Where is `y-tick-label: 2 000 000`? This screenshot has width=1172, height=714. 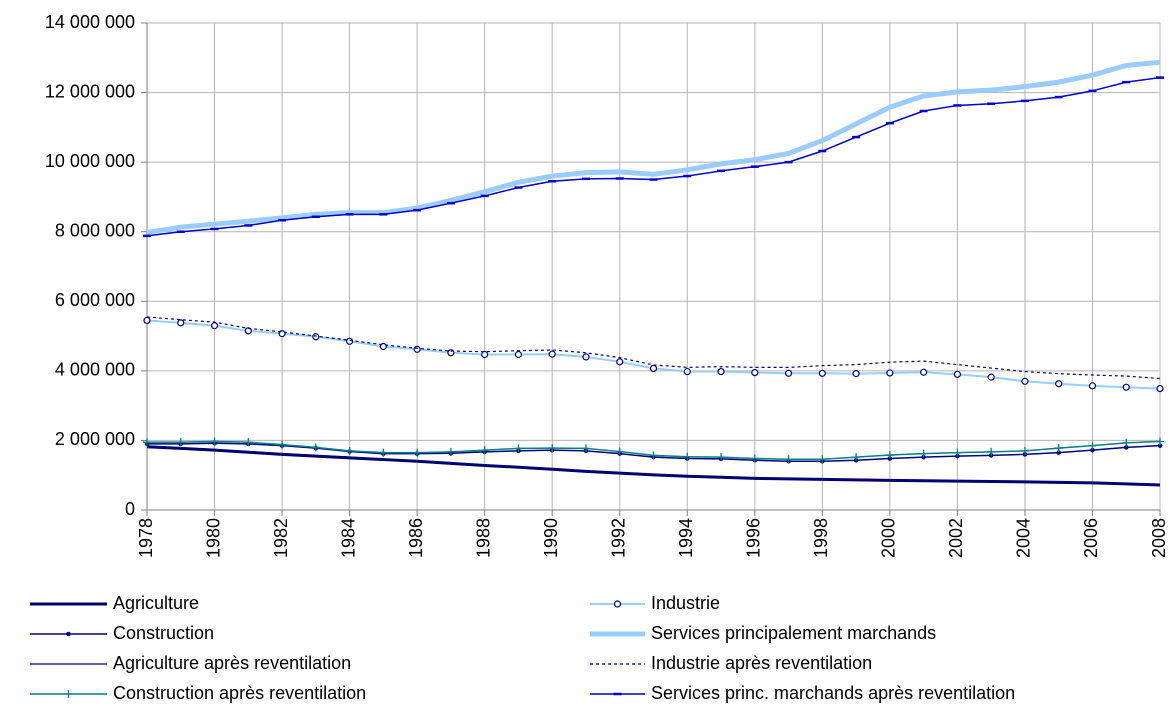 y-tick-label: 2 000 000 is located at coordinates (95, 439).